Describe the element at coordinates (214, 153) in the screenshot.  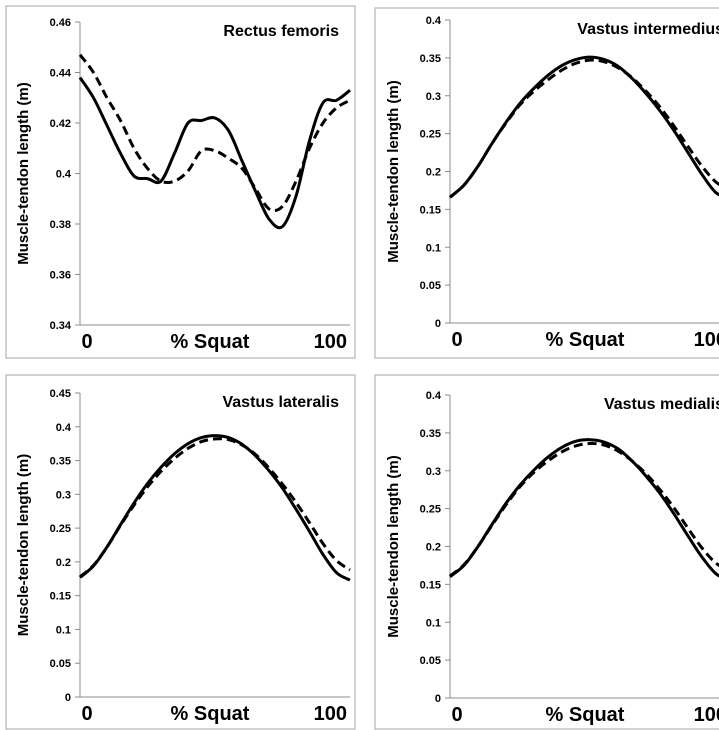
I see `chart1-series-solid` at that location.